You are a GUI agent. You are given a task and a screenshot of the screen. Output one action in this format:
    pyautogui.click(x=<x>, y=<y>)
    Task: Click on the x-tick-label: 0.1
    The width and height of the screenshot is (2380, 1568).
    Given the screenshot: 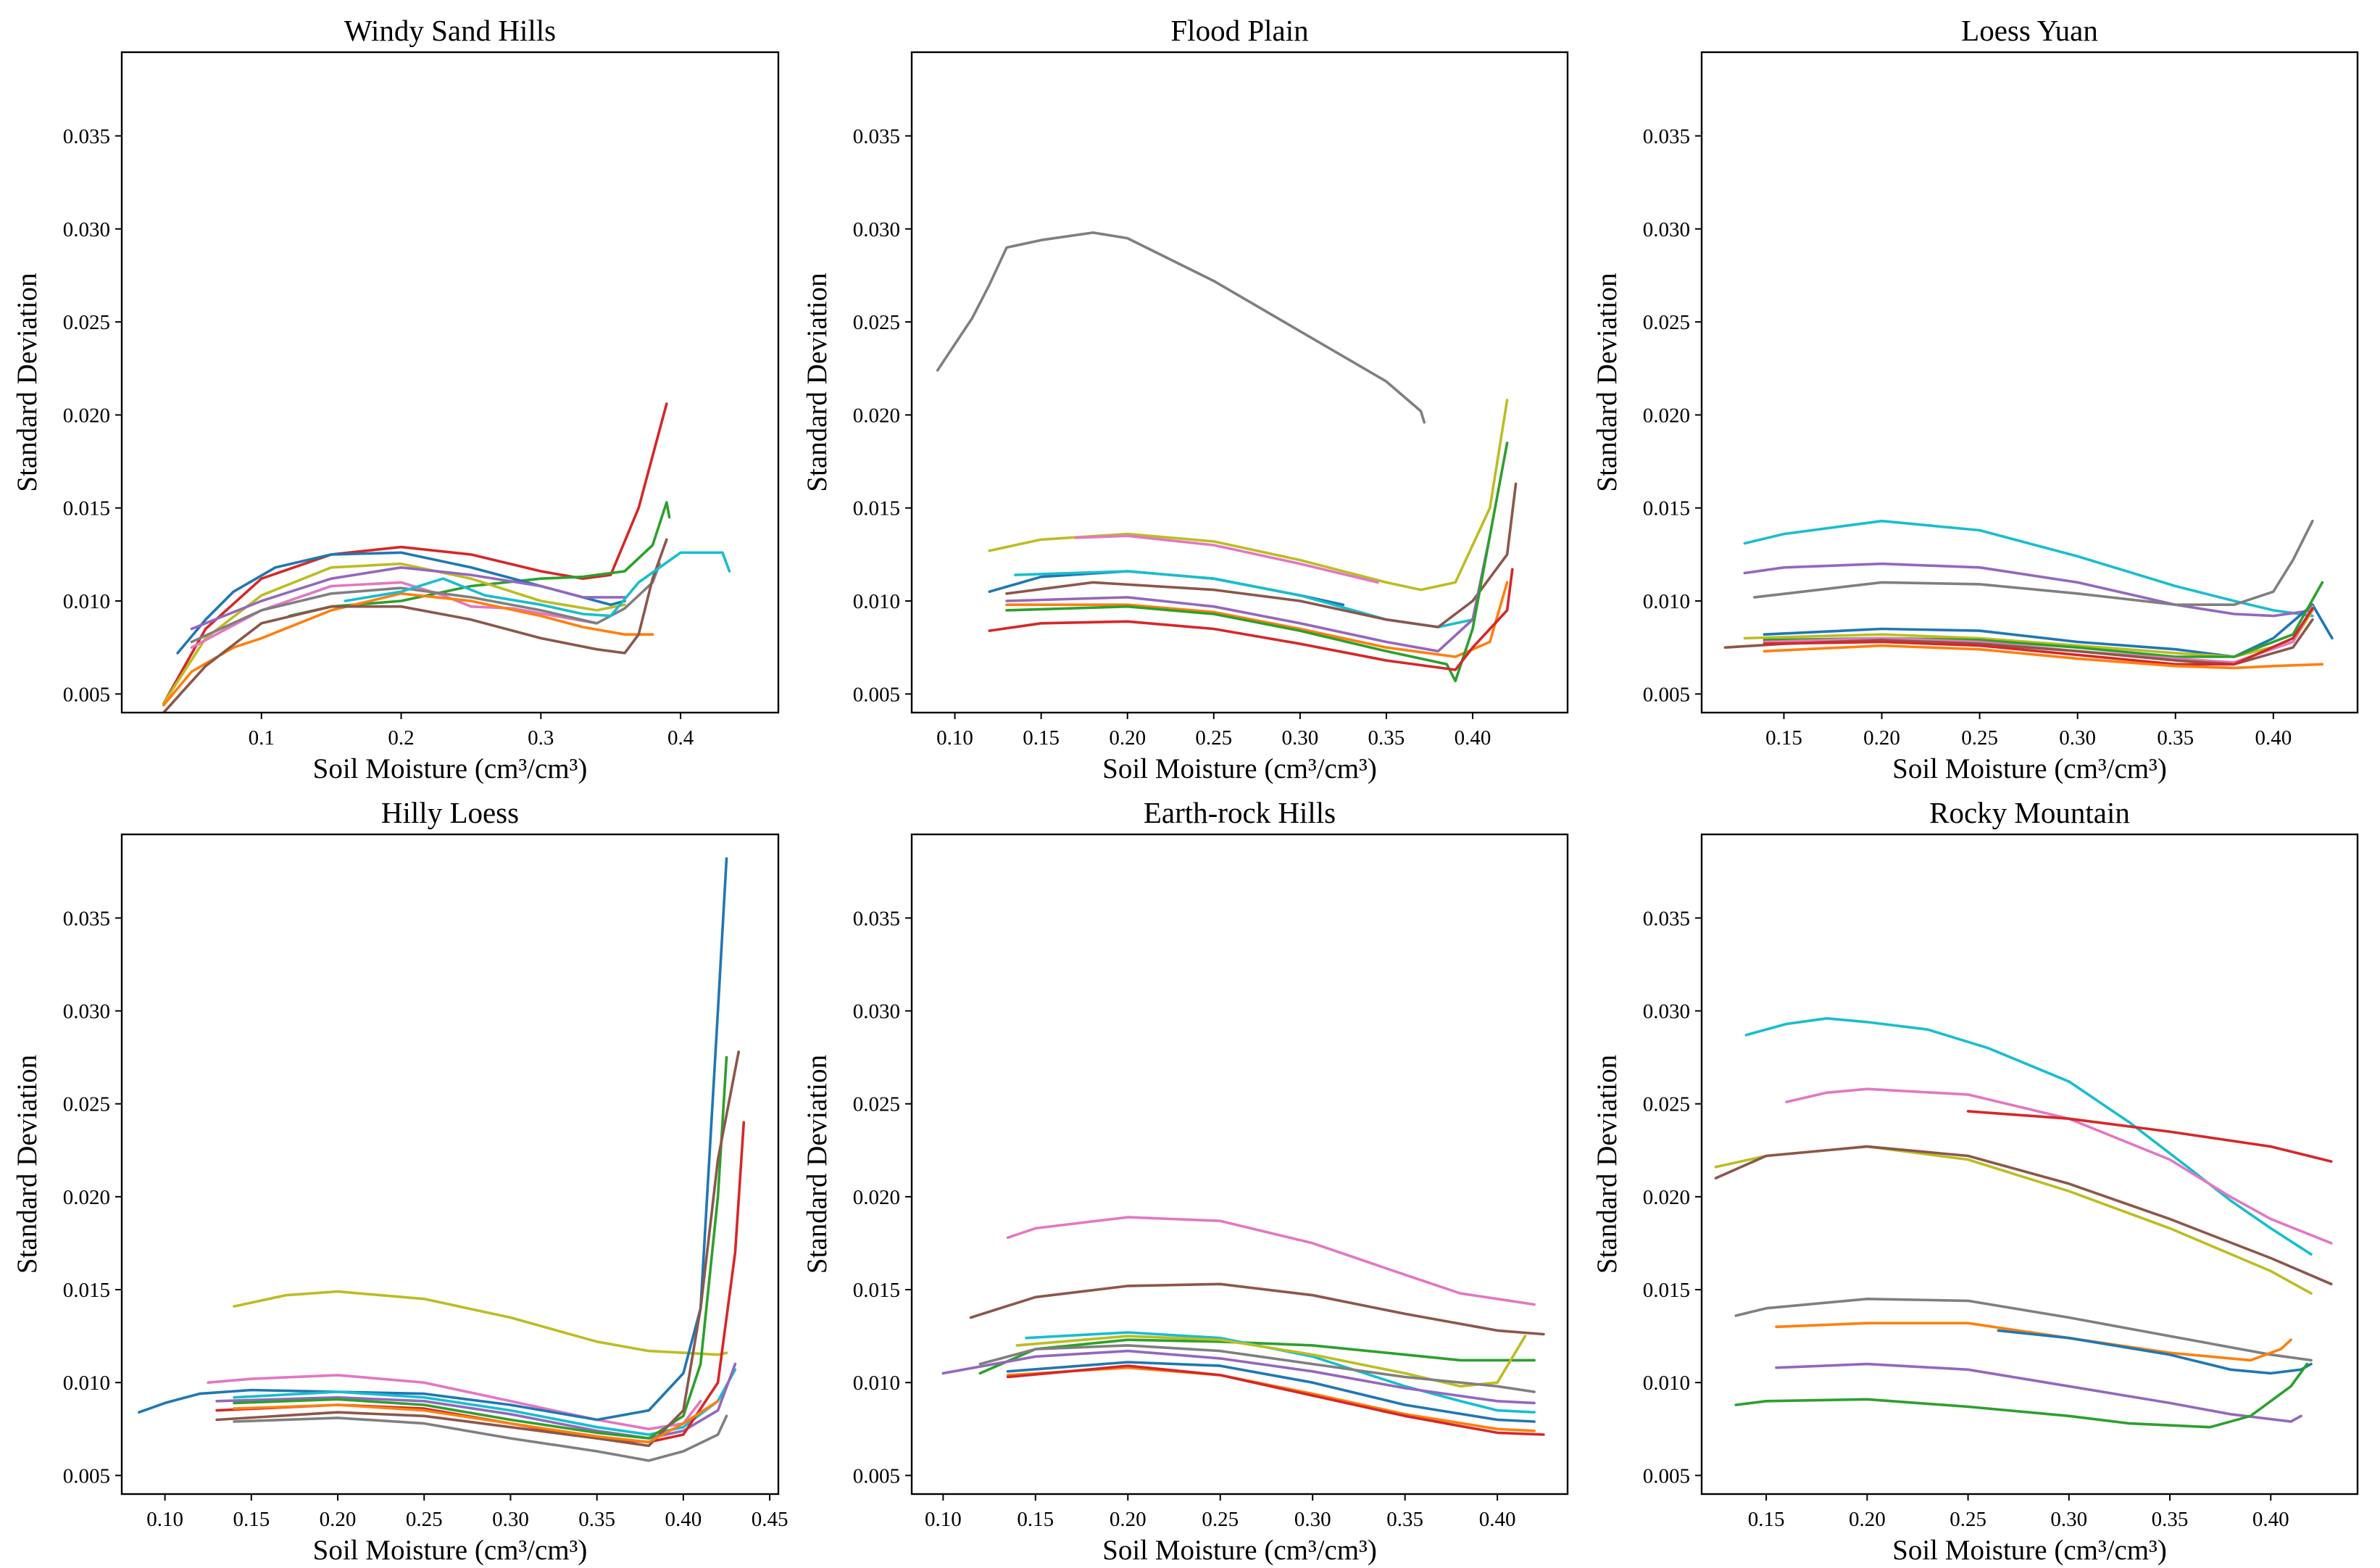 What is the action you would take?
    pyautogui.click(x=262, y=738)
    